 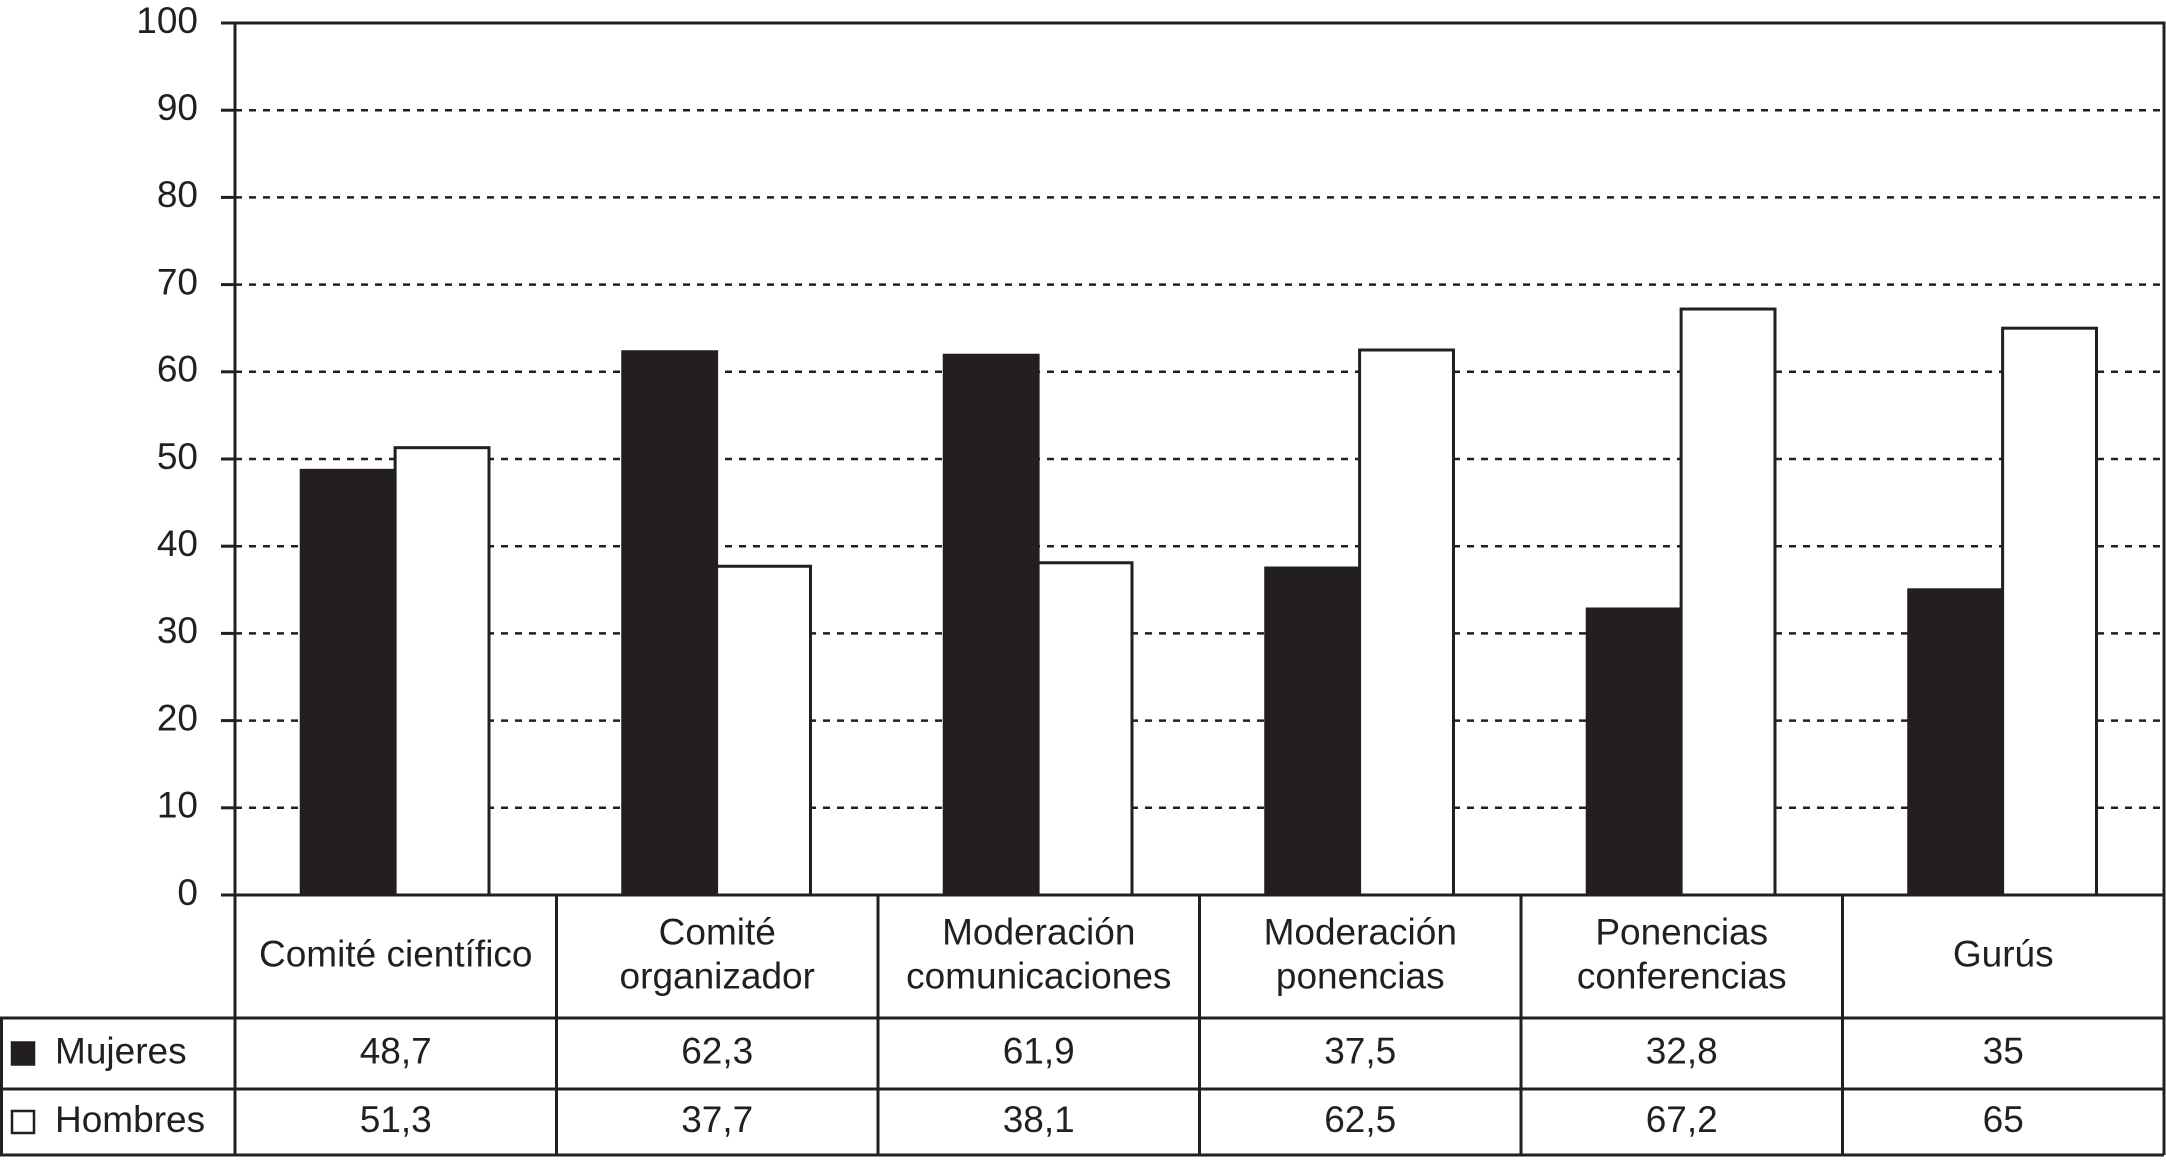 I want to click on table-value: 37,7, so click(x=717, y=1119).